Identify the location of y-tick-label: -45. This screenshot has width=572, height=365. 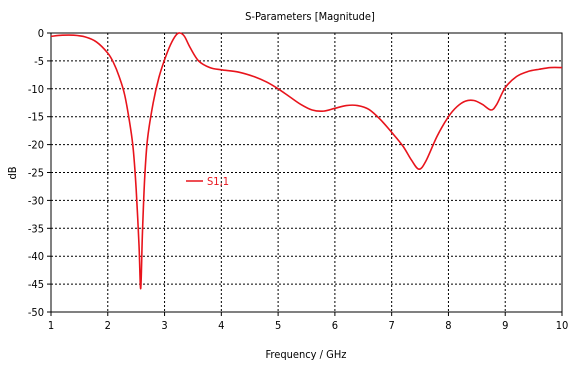
(36, 284).